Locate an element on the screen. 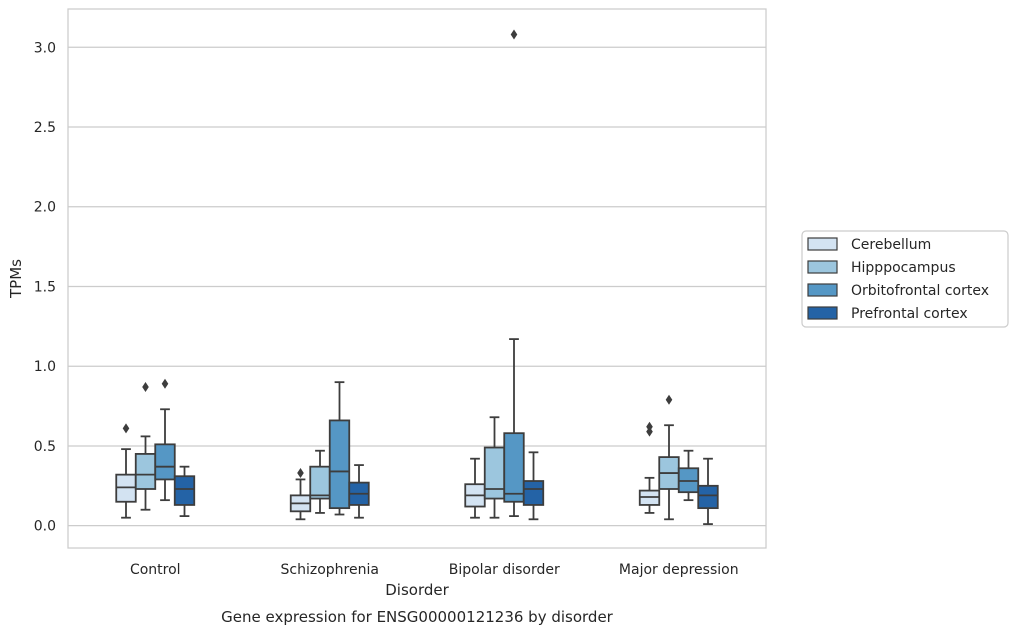 The height and width of the screenshot is (634, 1018). y-tick-label: 2.5 is located at coordinates (45, 128).